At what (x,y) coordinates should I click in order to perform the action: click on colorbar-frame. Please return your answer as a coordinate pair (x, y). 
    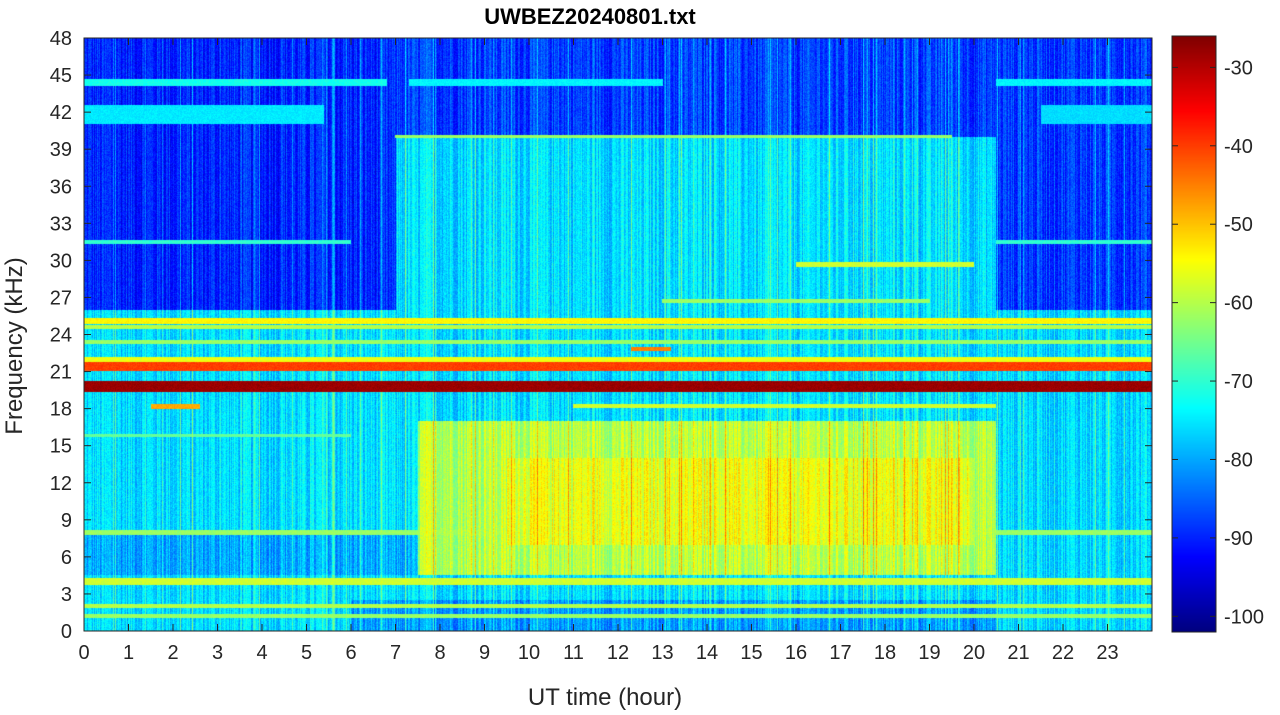
    Looking at the image, I should click on (1194, 334).